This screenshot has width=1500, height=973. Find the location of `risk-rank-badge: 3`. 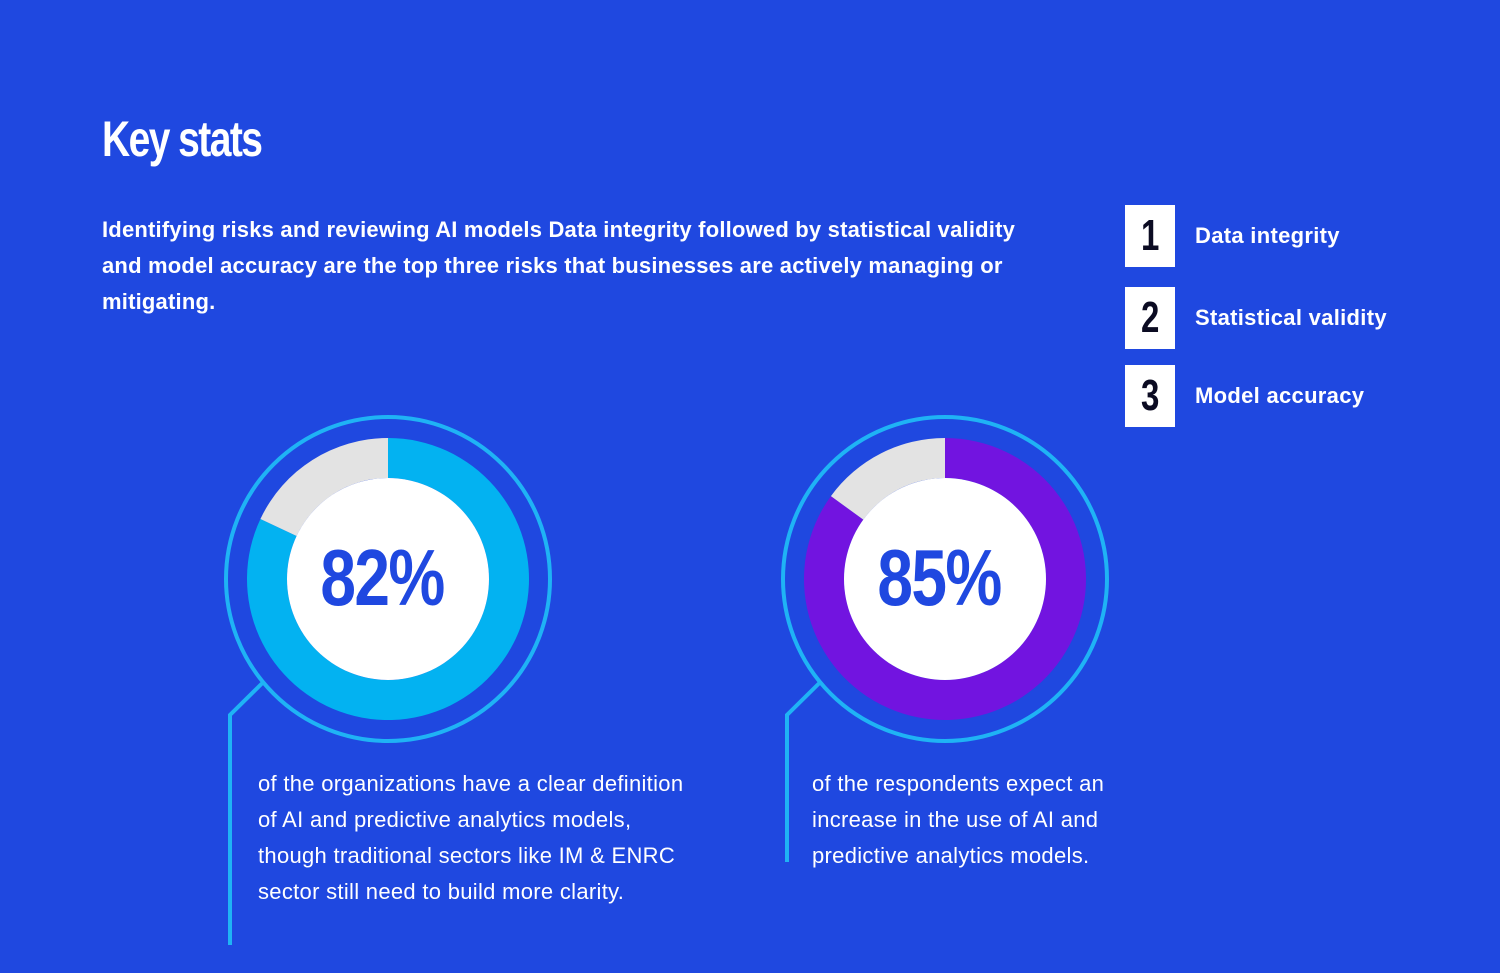

risk-rank-badge: 3 is located at coordinates (1150, 396).